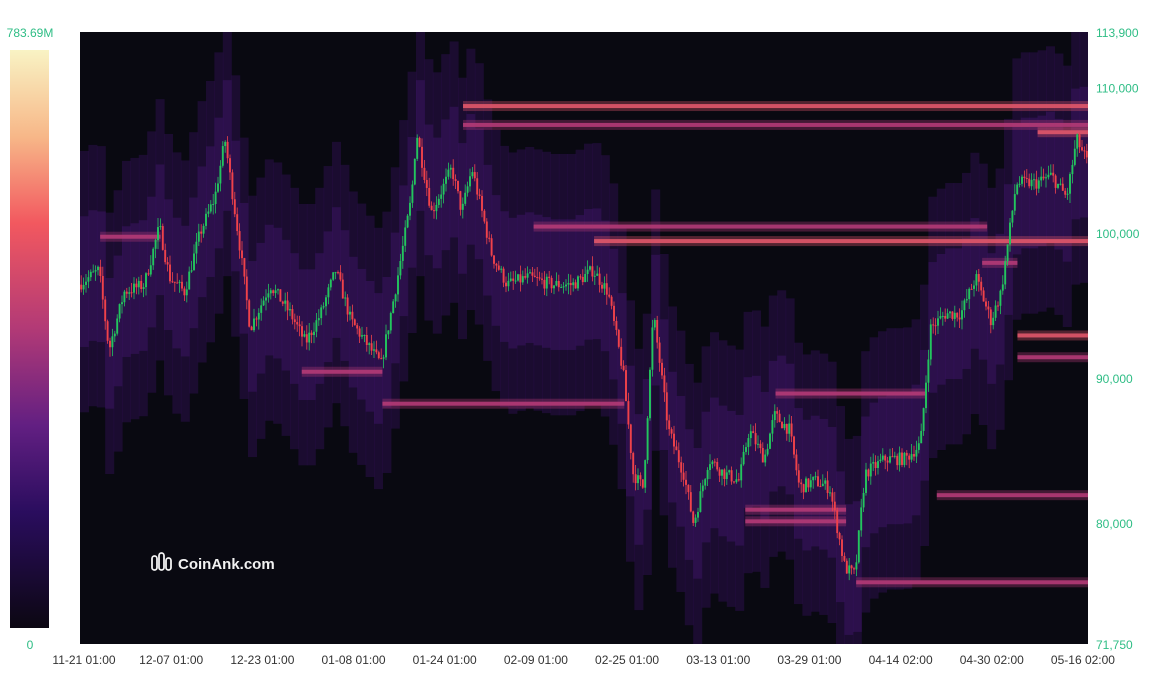 This screenshot has width=1168, height=680. I want to click on x-tick-label: 04-30 02:00, so click(992, 660).